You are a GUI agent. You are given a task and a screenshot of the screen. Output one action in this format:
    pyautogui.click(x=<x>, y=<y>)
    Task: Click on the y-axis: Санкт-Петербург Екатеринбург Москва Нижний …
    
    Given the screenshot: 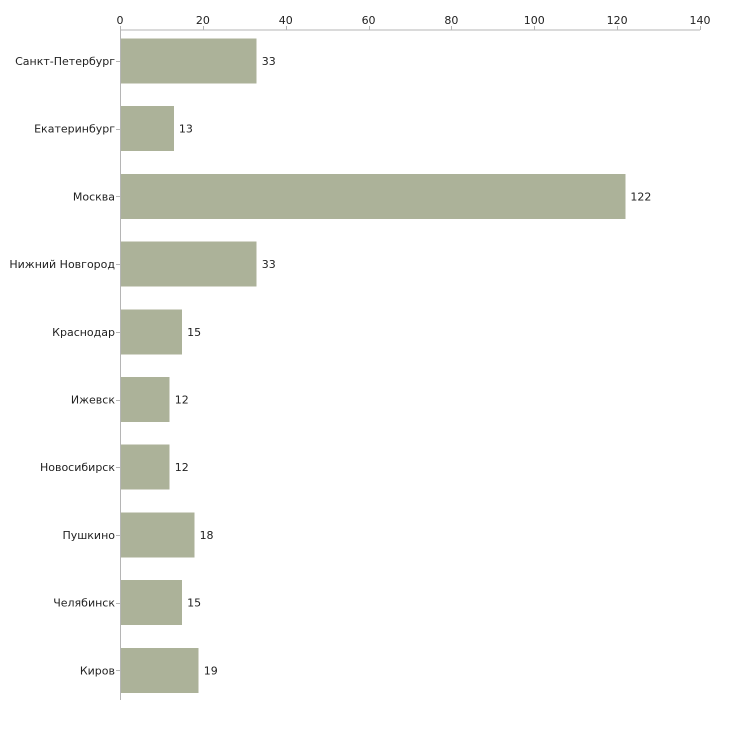 What is the action you would take?
    pyautogui.click(x=65, y=365)
    